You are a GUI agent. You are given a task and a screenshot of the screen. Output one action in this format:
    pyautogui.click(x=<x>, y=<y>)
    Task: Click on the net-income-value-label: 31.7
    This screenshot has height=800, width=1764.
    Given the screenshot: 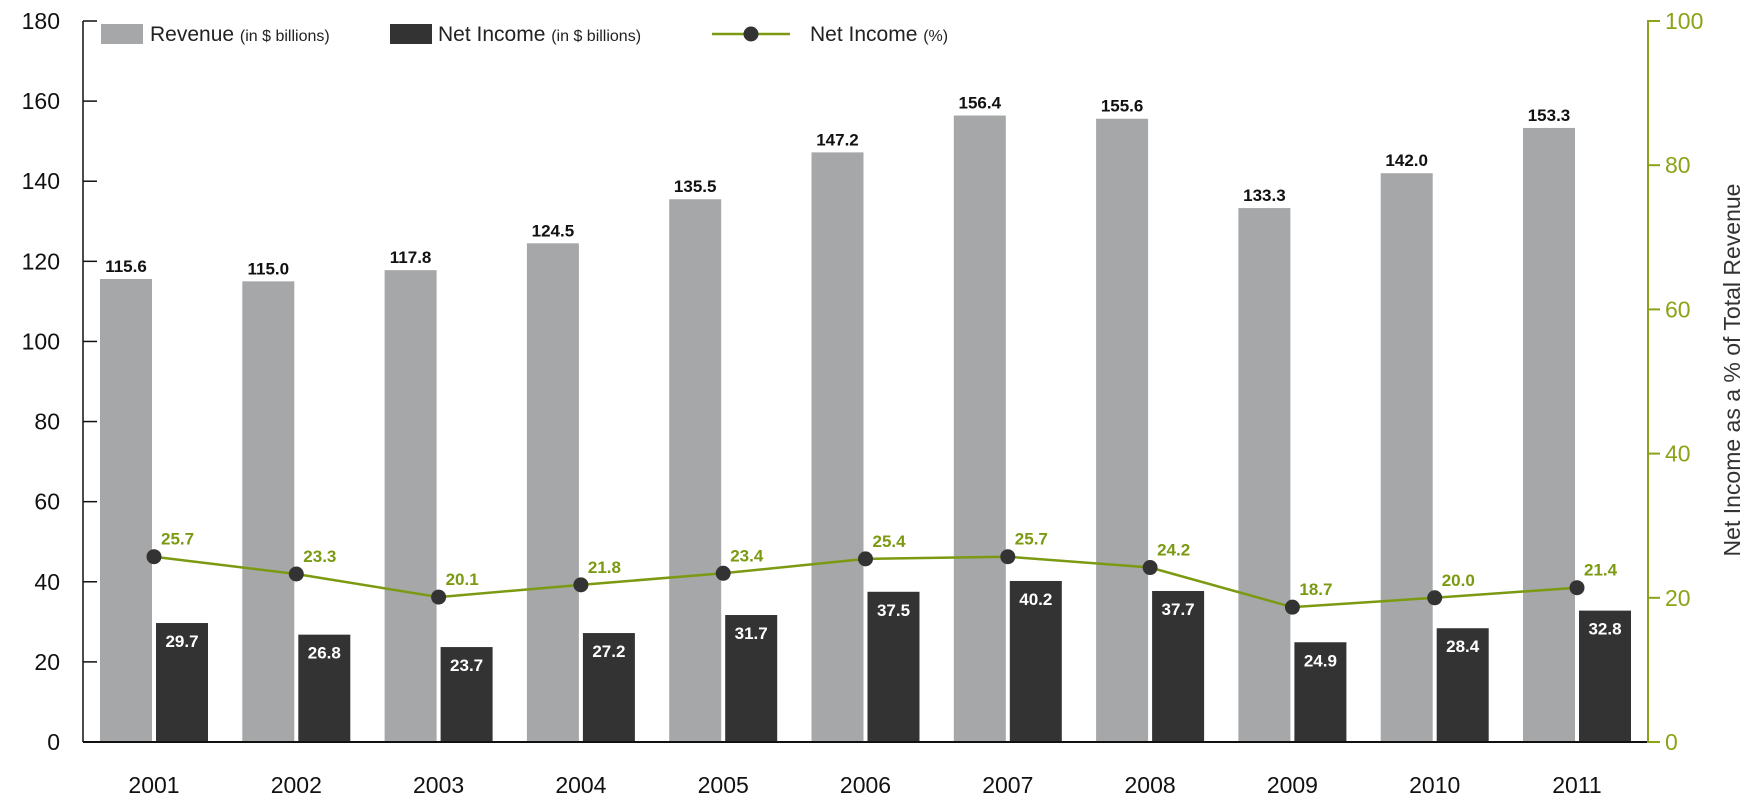 What is the action you would take?
    pyautogui.click(x=751, y=633)
    